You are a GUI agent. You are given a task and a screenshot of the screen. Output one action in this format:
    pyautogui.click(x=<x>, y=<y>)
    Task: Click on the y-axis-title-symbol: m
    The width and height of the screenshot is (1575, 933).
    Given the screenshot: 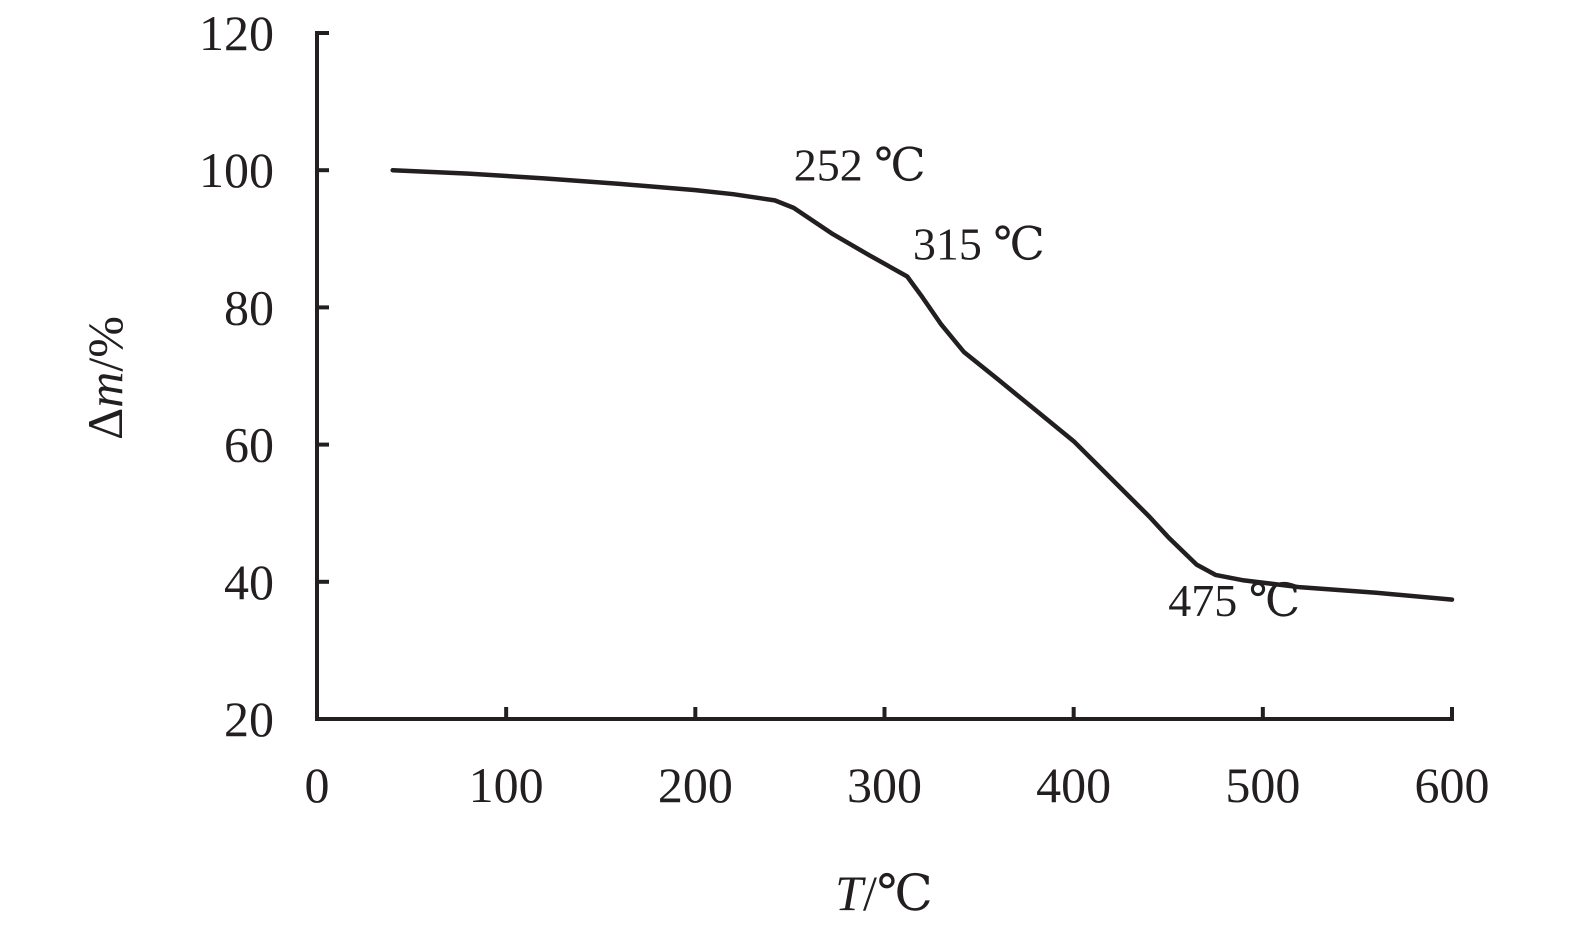 What is the action you would take?
    pyautogui.click(x=105, y=390)
    